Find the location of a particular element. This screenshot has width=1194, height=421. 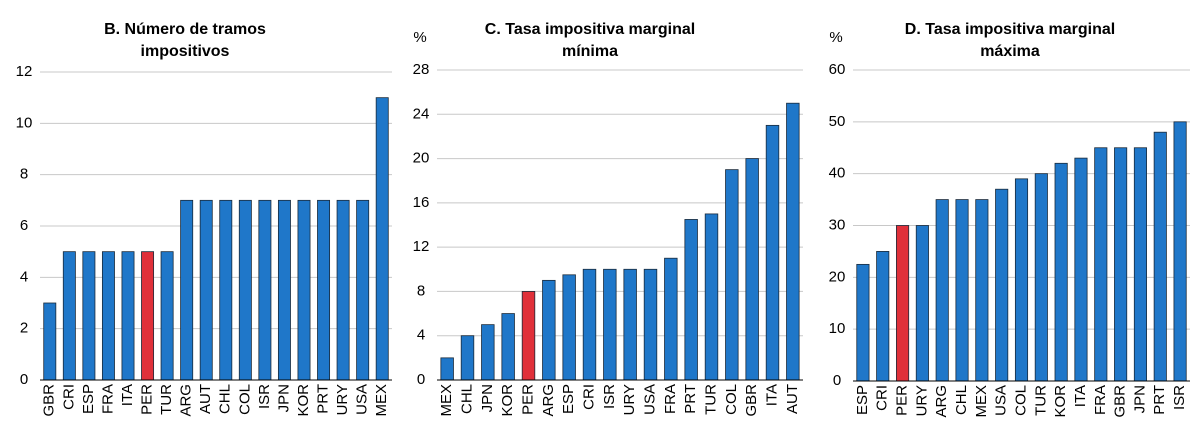

x-tick-label: AUT is located at coordinates (205, 399).